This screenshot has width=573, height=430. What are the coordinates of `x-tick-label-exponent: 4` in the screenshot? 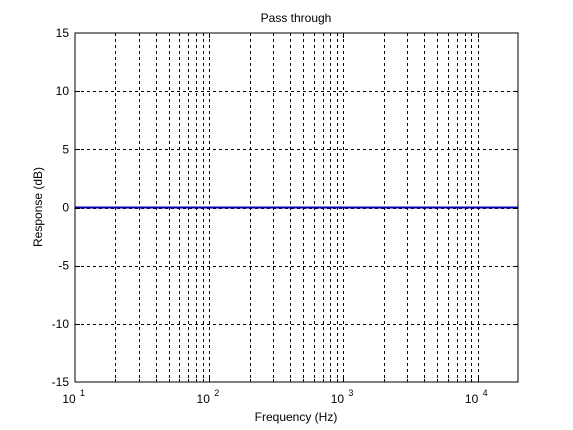 It's located at (485, 393).